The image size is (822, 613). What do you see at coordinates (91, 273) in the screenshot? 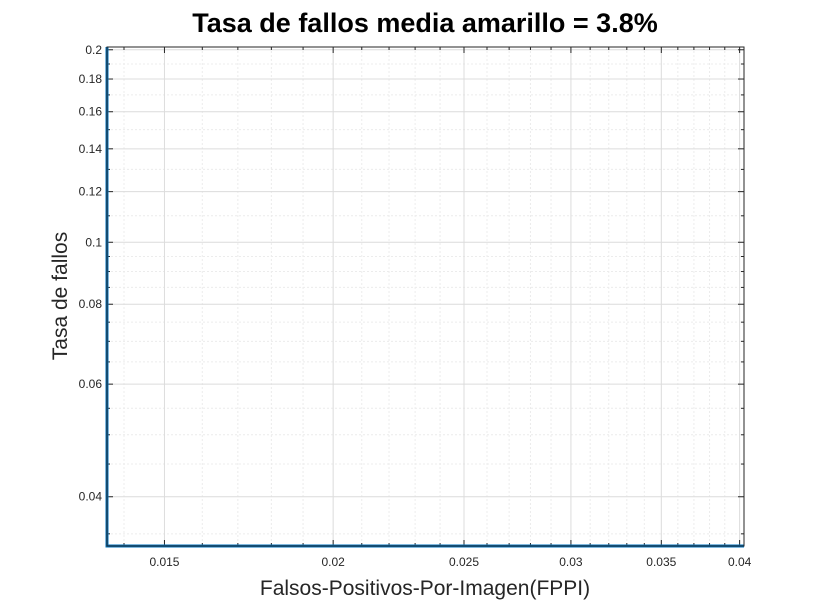
I see `y-tick-labels: 0.04 0.06 0.08 0.1 0.12 0.14 0.16 0.18 0.2` at bounding box center [91, 273].